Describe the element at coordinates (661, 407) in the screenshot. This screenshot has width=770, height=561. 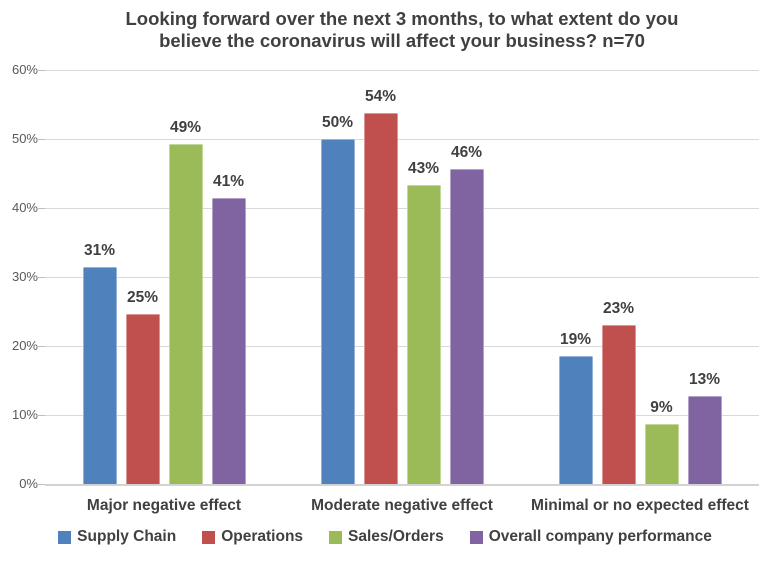
I see `bar-data-label: 9%` at that location.